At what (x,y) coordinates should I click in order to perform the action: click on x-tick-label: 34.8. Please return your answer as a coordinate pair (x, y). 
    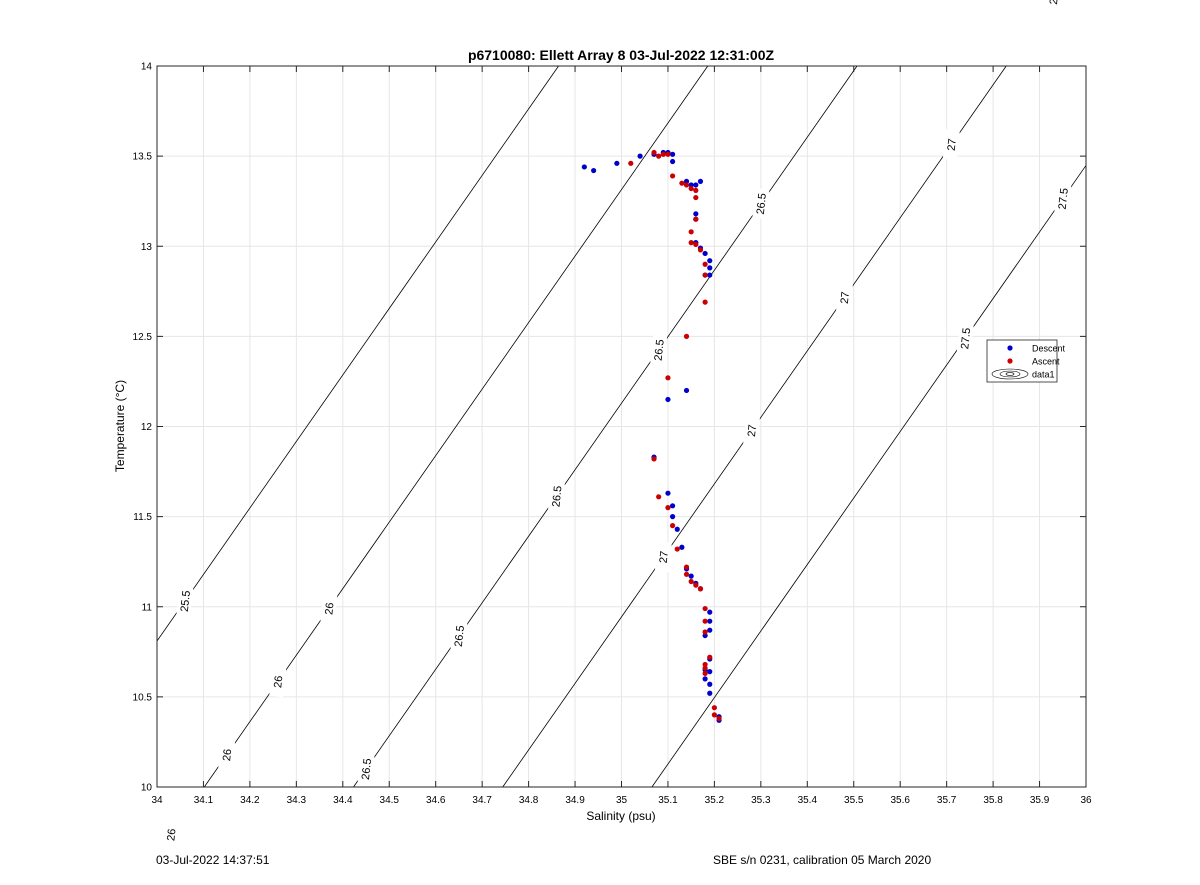
    Looking at the image, I should click on (529, 800).